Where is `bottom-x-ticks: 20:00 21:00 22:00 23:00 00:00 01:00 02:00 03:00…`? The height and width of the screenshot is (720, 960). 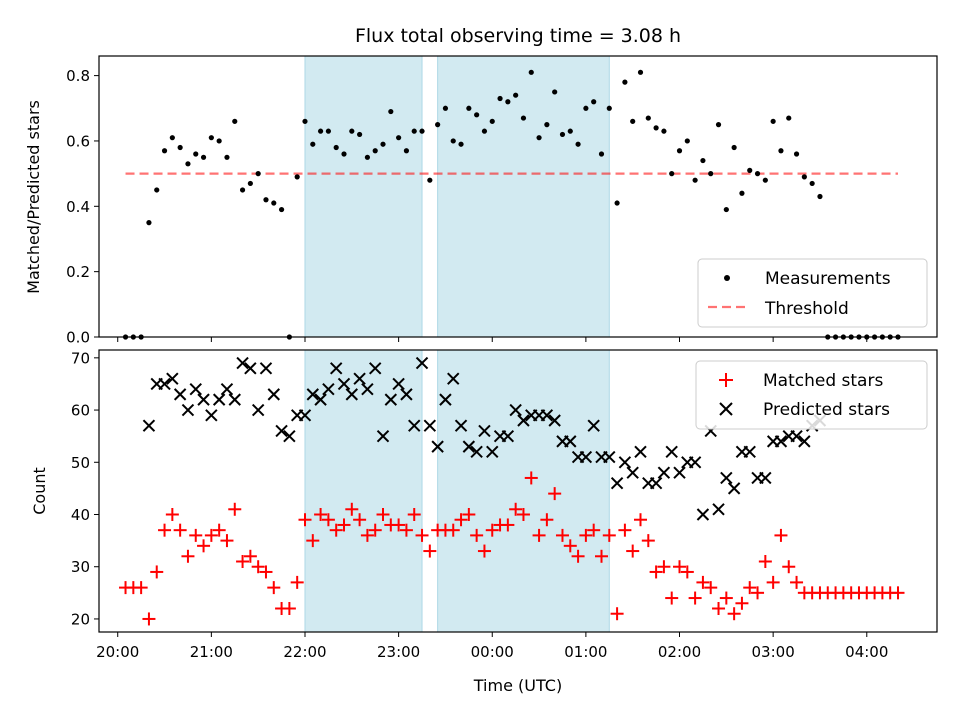 bottom-x-ticks: 20:00 21:00 22:00 23:00 00:00 01:00 02:00 03:00… is located at coordinates (492, 646).